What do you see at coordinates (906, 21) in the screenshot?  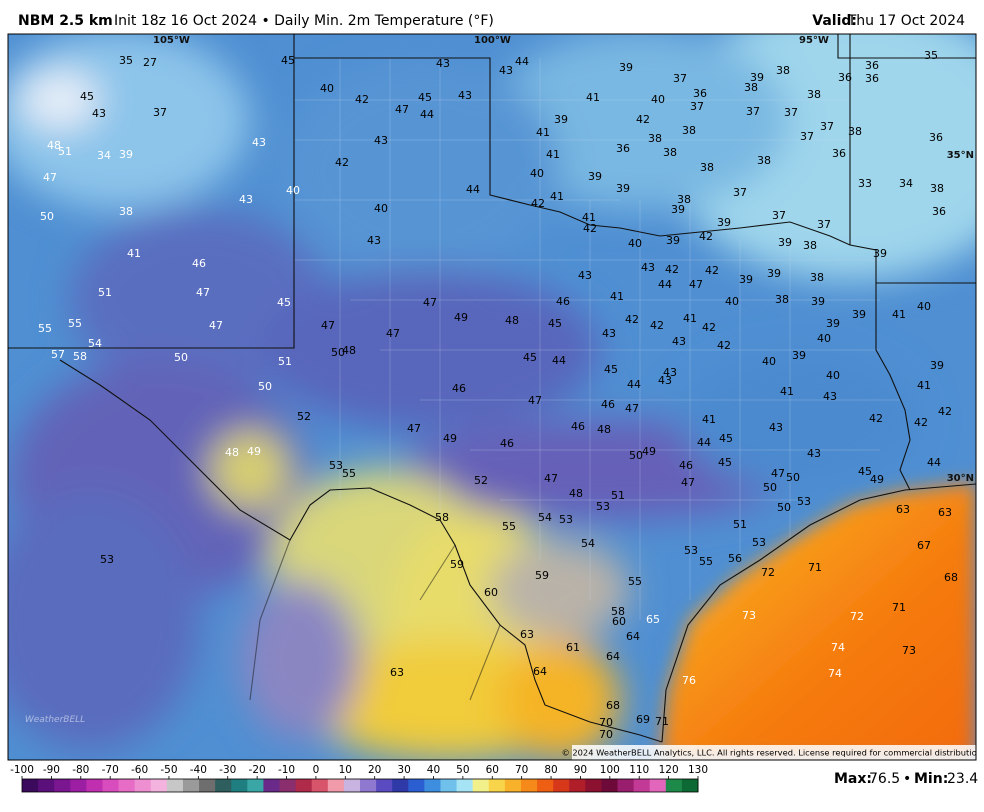 I see `valid-date: Thu 17 Oct 2024` at bounding box center [906, 21].